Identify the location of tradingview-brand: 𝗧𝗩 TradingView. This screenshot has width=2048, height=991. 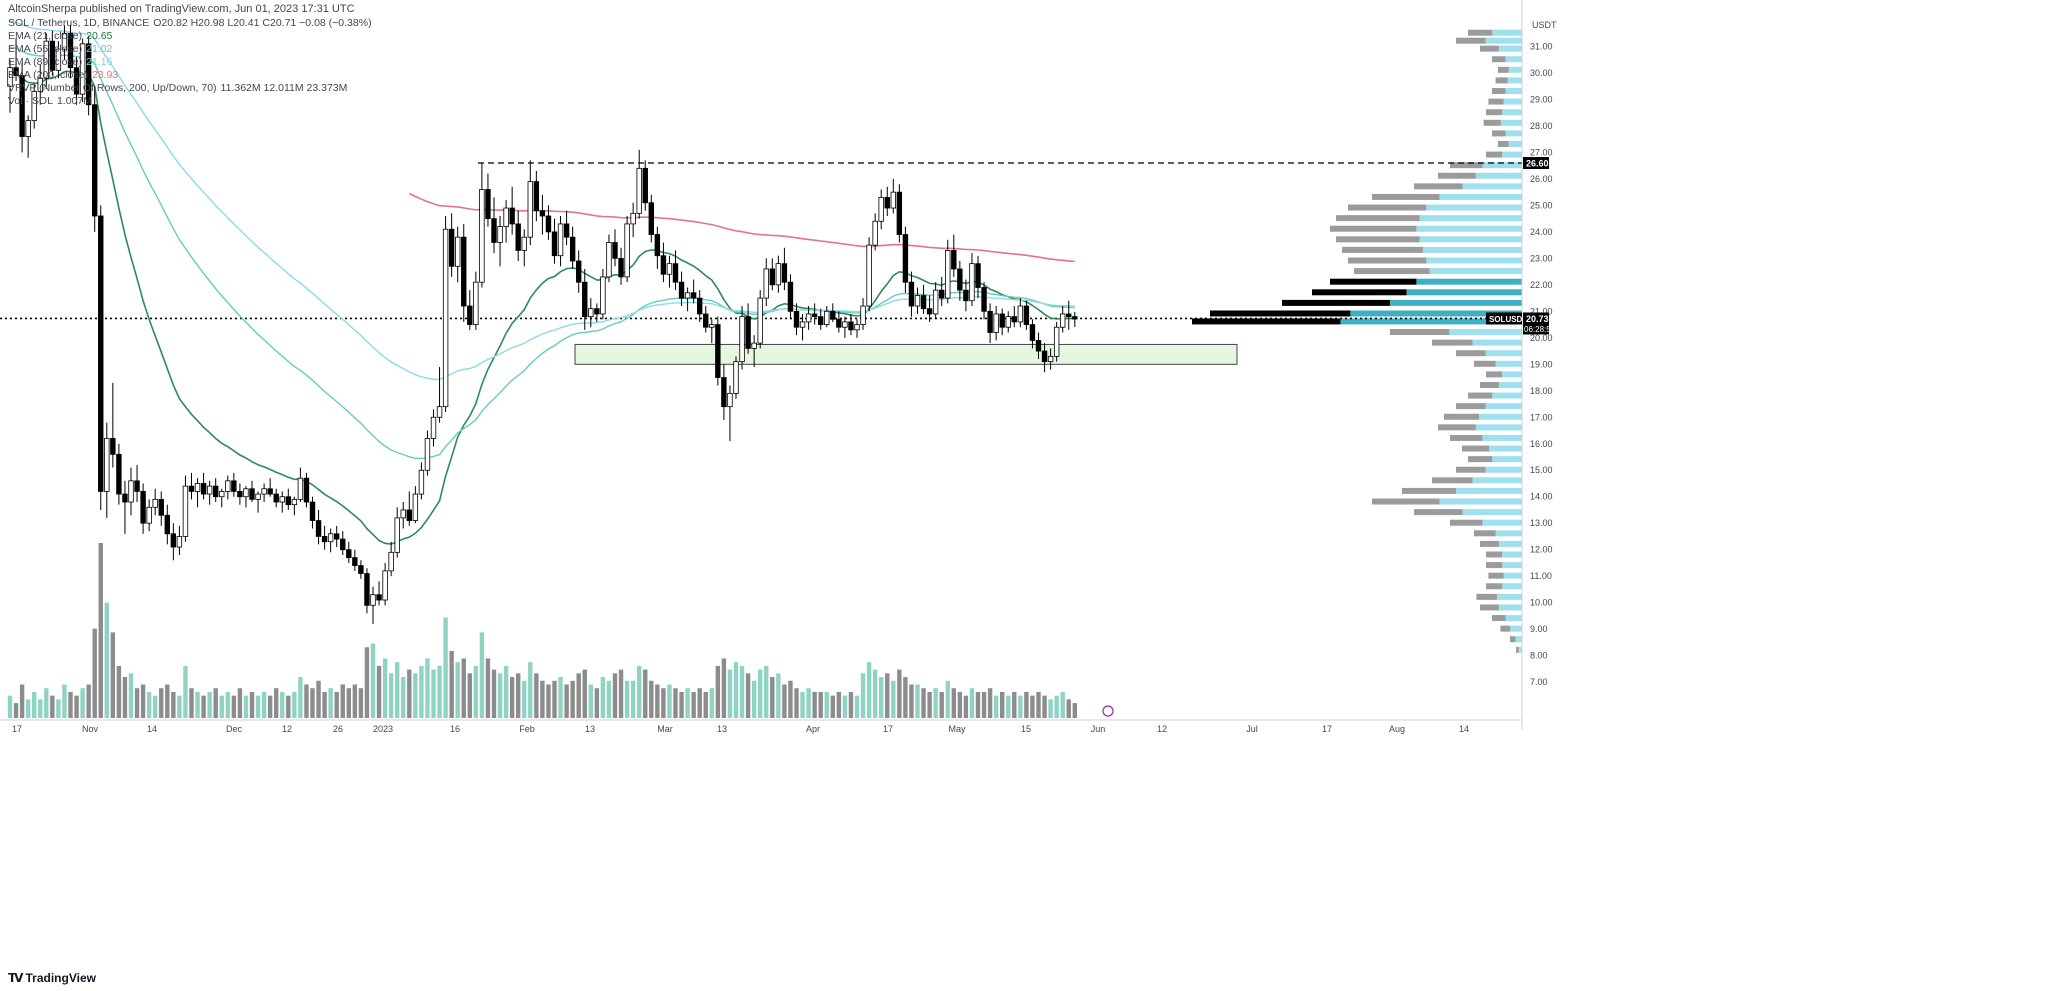
(52, 978).